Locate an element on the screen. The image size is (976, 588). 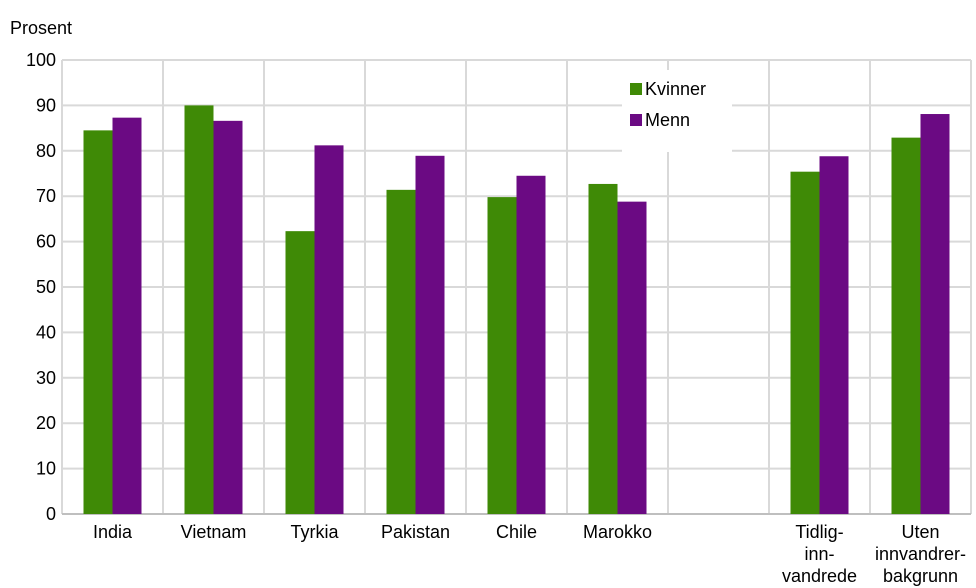
y-tick-label: 40 is located at coordinates (46, 332).